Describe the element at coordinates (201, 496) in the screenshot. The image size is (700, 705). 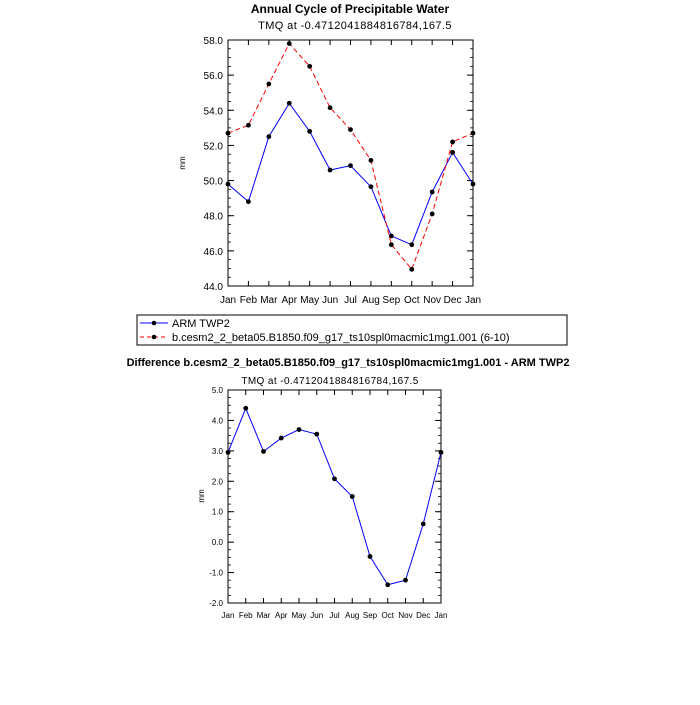
I see `chart2-ylabel: mm` at that location.